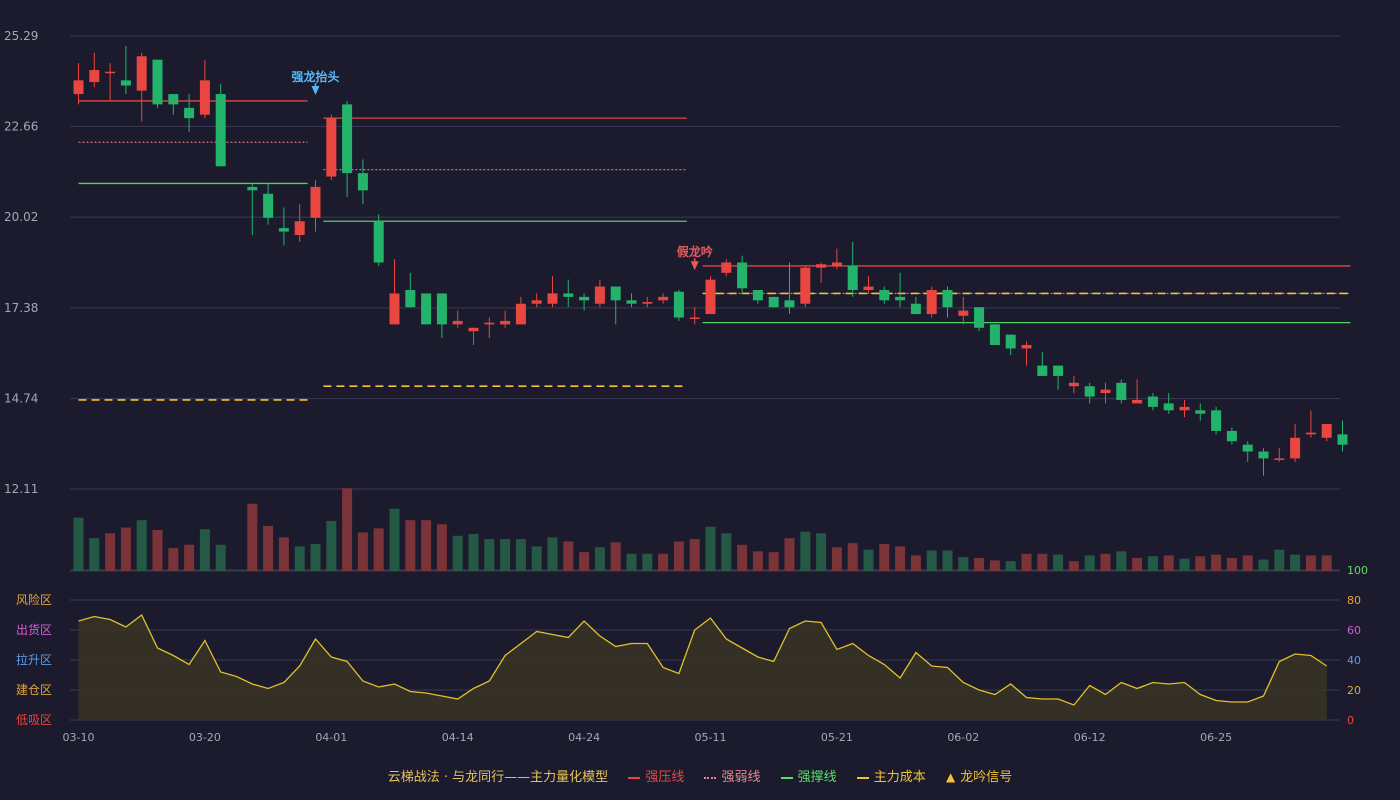 This screenshot has width=1400, height=800. What do you see at coordinates (21, 217) in the screenshot?
I see `price-tick-label: 20.02` at bounding box center [21, 217].